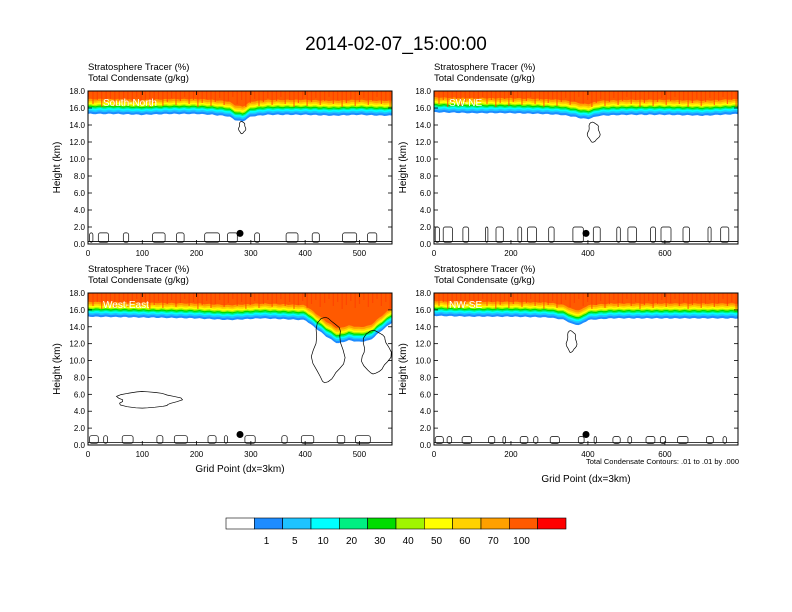 The width and height of the screenshot is (792, 612). I want to click on section-label: SW-NE, so click(465, 103).